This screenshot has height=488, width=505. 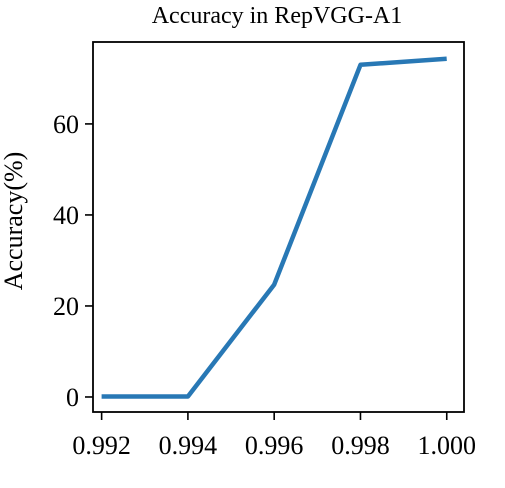 I want to click on x-tick-label: 0.996, so click(x=274, y=445).